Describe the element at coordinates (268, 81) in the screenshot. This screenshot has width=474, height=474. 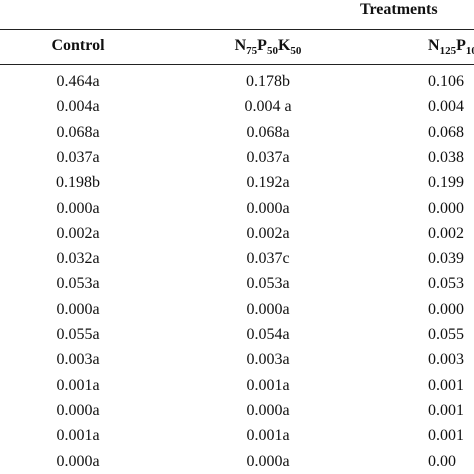
I see `cell: 0.178b` at that location.